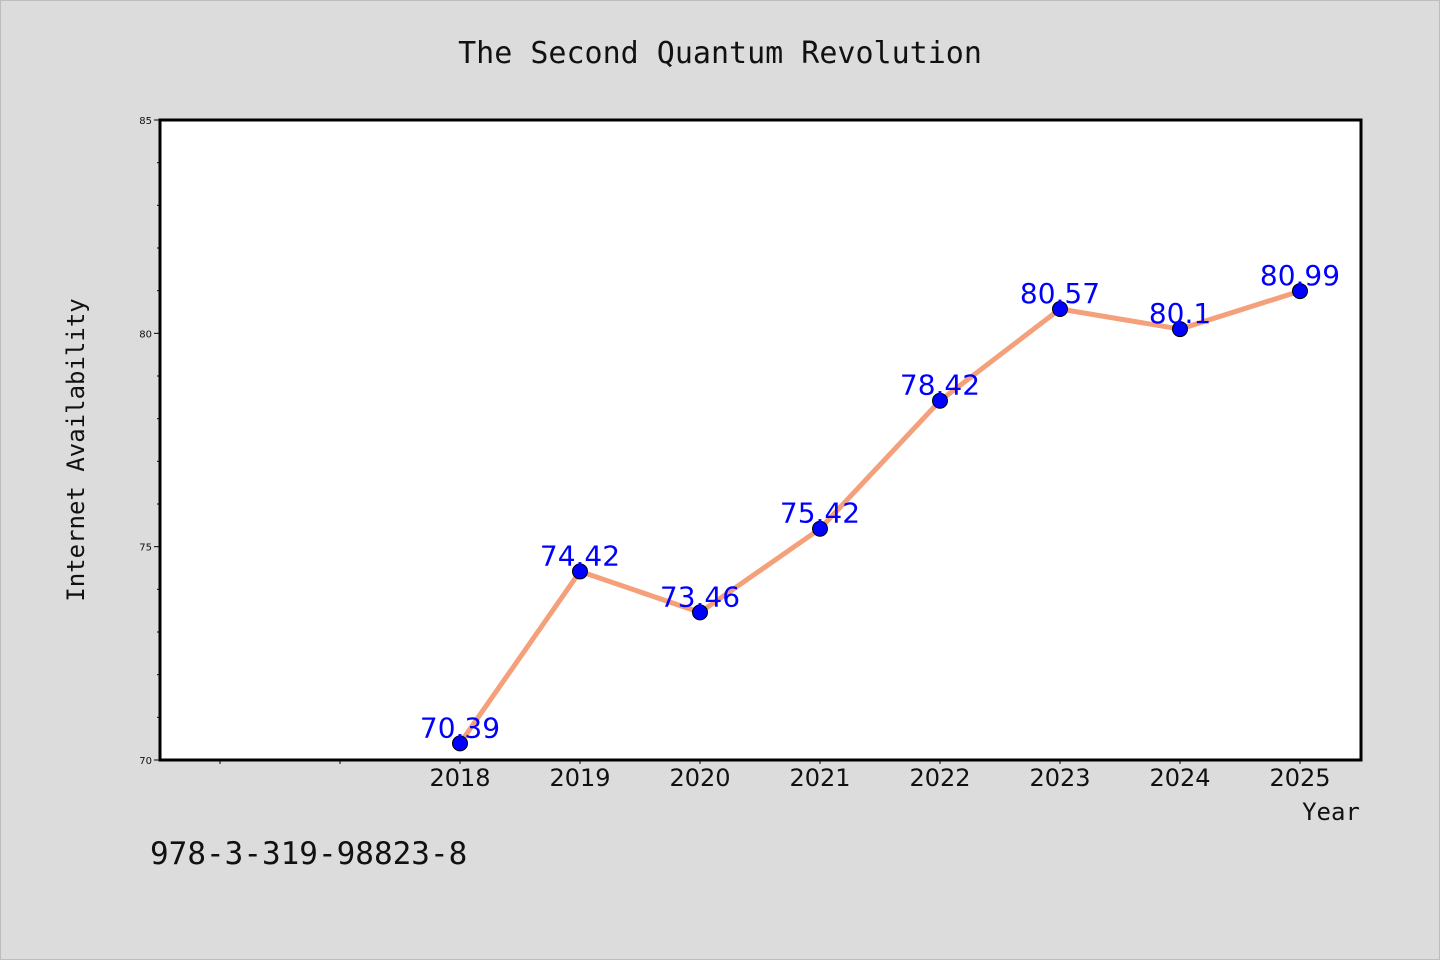 The image size is (1440, 960). What do you see at coordinates (145, 334) in the screenshot?
I see `y-tick-label: 80` at bounding box center [145, 334].